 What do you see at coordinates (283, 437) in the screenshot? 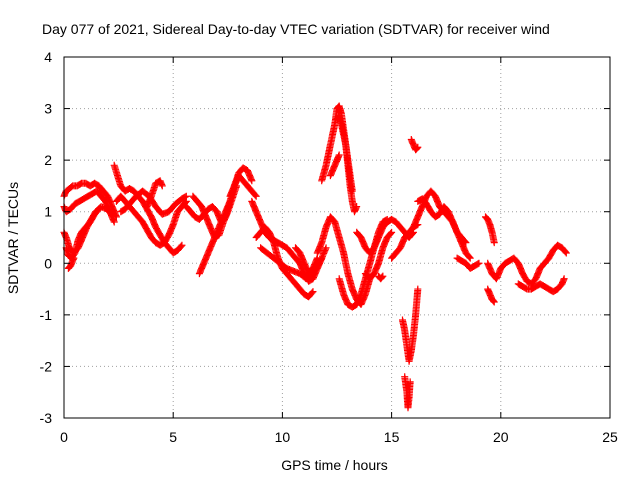
I see `x-tick-label: 10` at bounding box center [283, 437].